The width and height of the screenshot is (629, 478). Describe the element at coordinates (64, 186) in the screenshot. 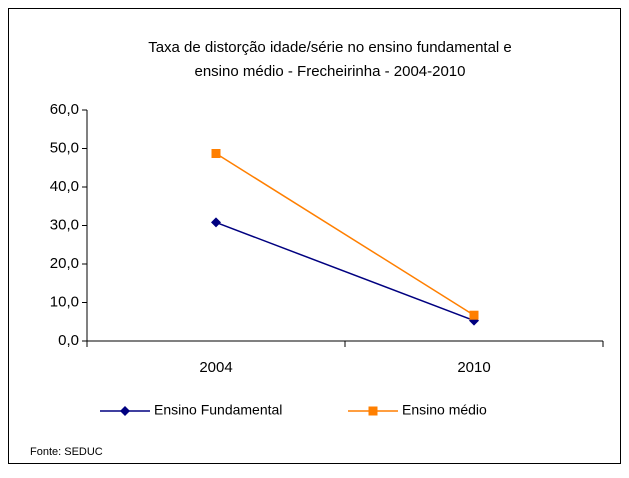

I see `y-tick-label: 40,0` at that location.